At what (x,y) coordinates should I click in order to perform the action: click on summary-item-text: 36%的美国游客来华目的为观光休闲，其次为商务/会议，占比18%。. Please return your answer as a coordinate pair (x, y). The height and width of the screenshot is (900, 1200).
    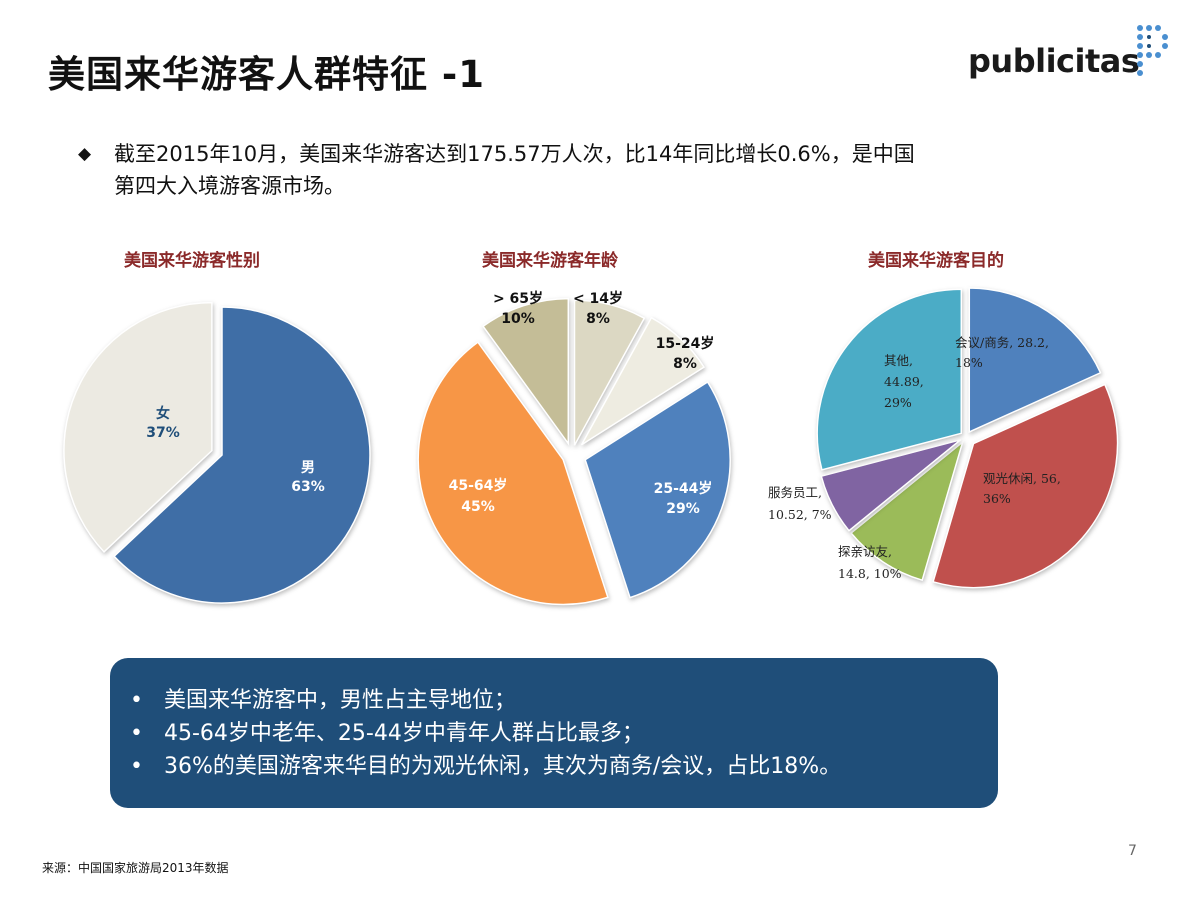
    Looking at the image, I should click on (503, 766).